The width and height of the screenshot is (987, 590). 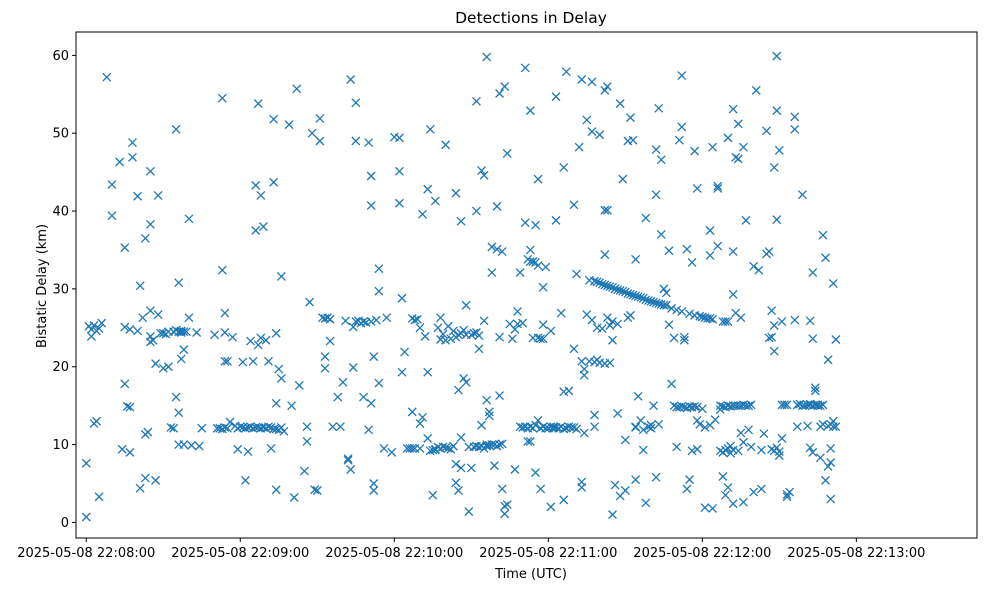 What do you see at coordinates (240, 553) in the screenshot?
I see `x-tick-label-1: 2025-05-08 22:09:00` at bounding box center [240, 553].